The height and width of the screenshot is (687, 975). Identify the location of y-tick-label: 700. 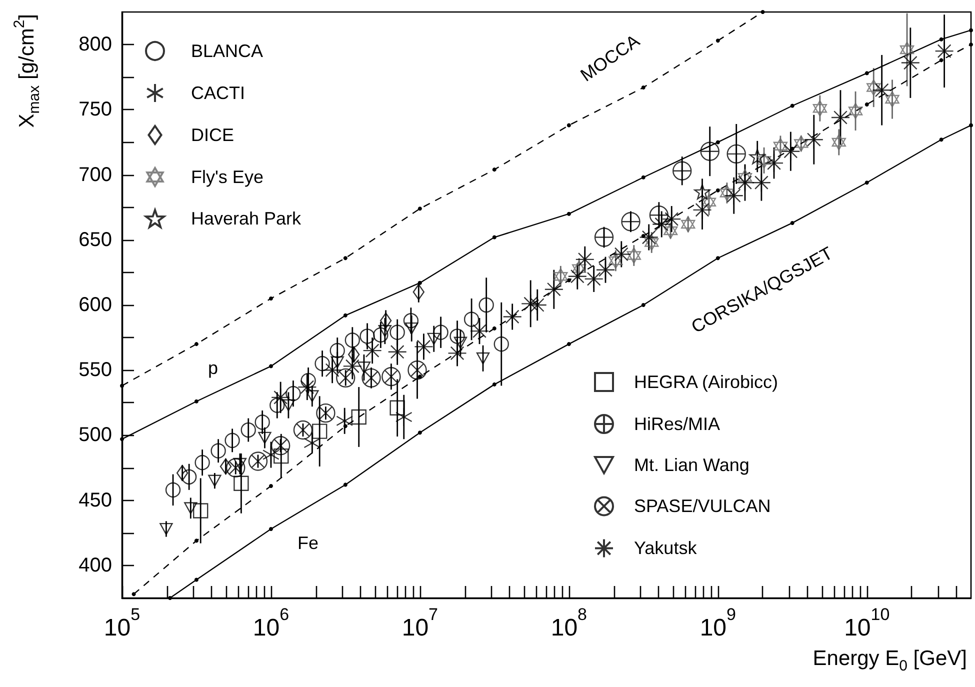
(95, 175).